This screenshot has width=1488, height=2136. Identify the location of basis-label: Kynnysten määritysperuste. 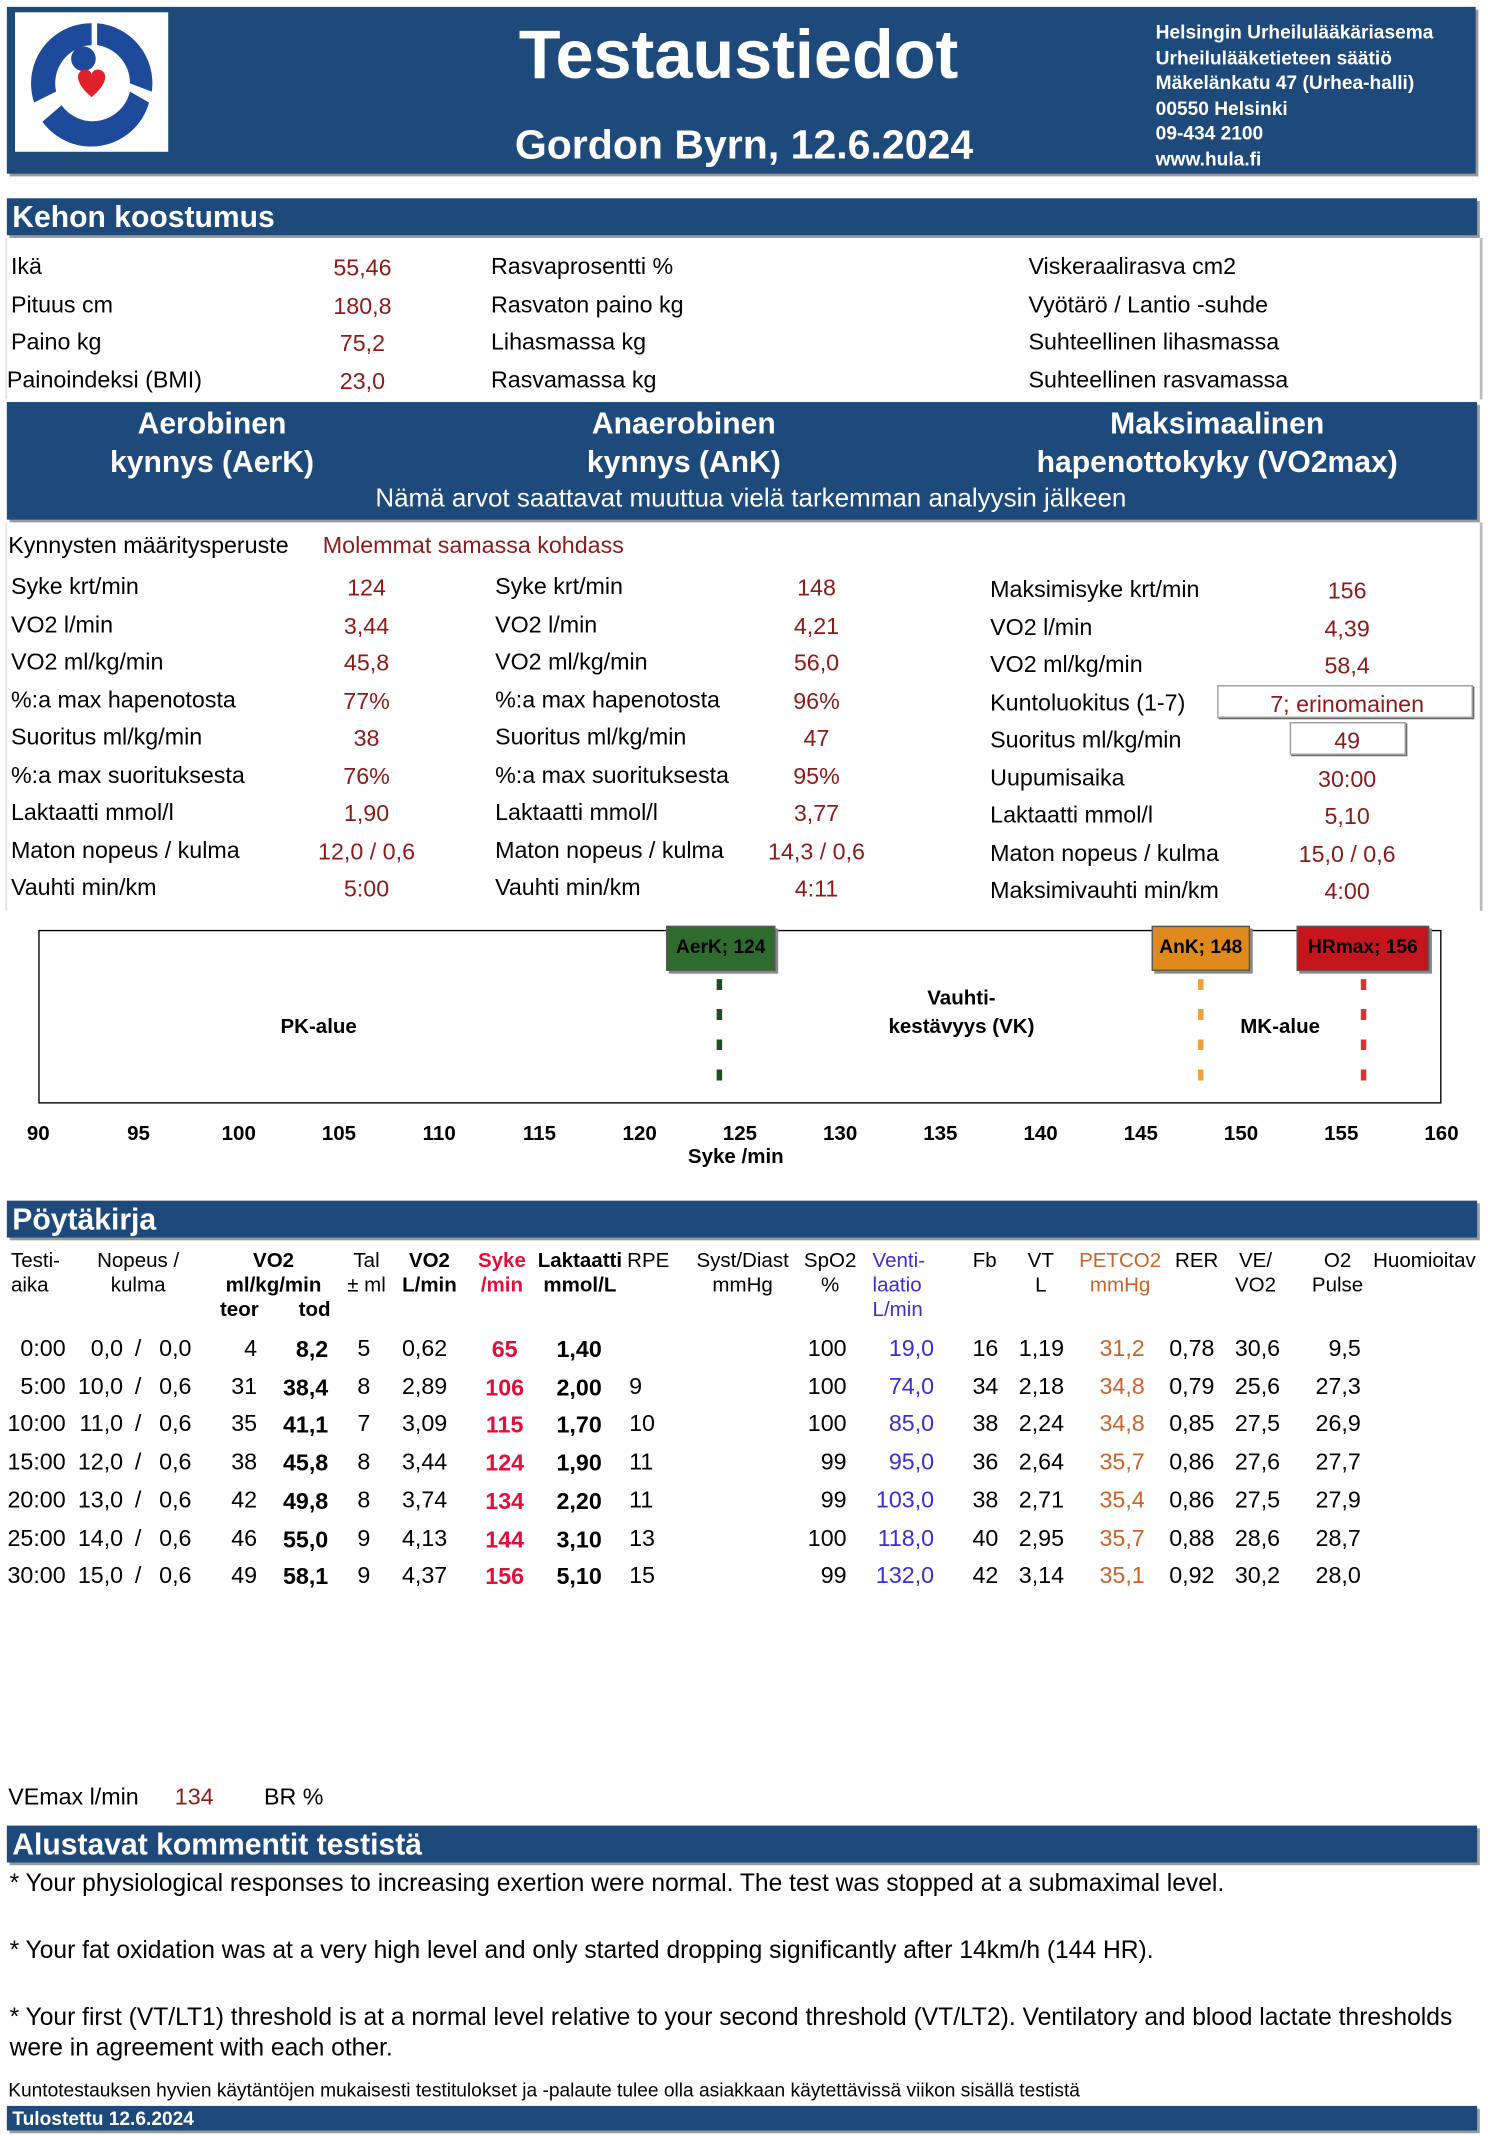
(148, 545).